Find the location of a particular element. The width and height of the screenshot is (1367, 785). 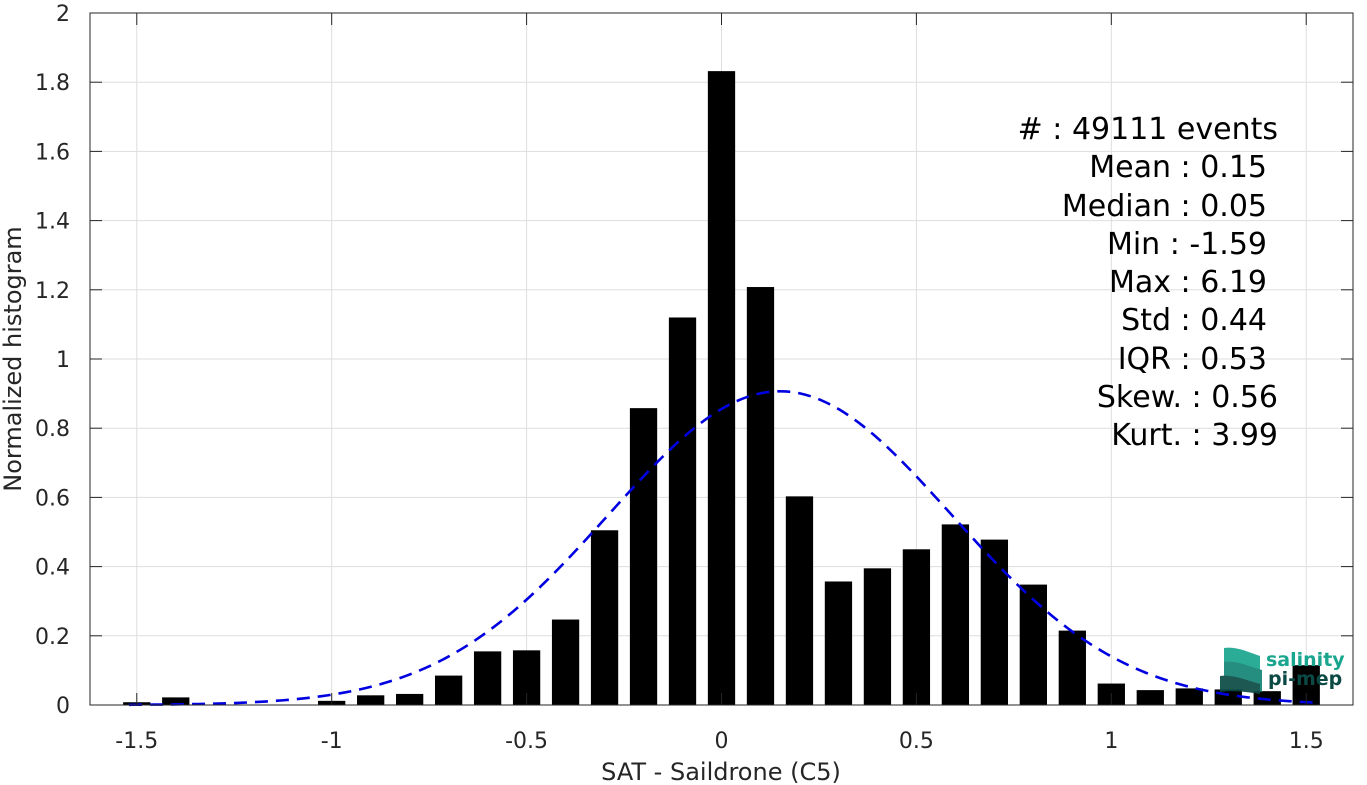

stat-events: # : 49111 events is located at coordinates (1148, 129).